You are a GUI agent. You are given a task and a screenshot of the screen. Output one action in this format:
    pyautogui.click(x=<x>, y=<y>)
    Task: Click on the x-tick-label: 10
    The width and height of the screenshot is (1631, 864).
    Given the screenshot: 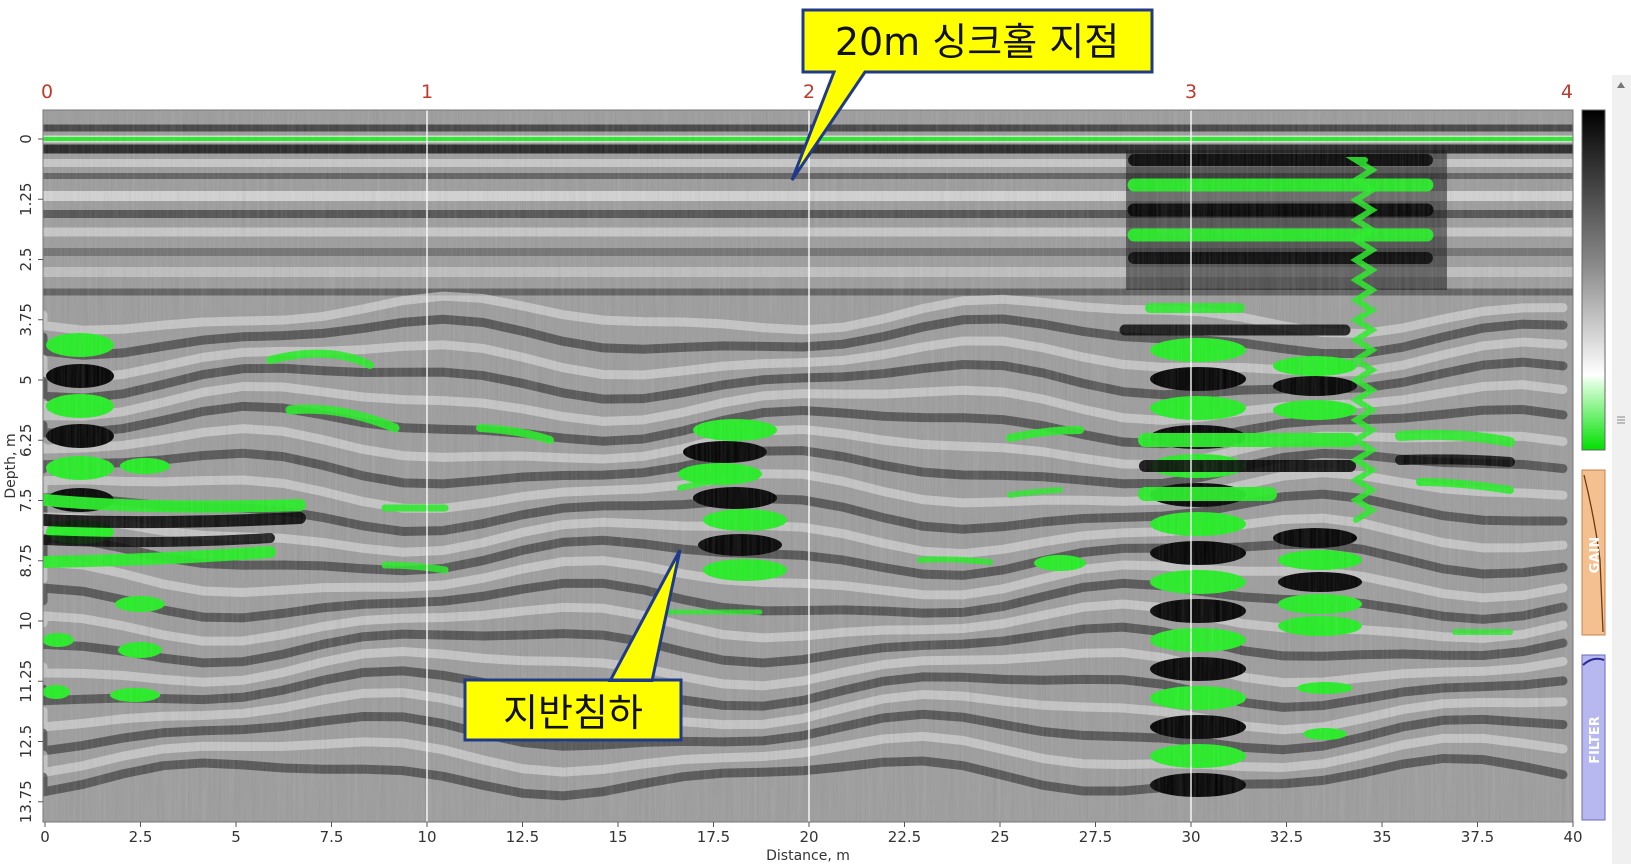 What is the action you would take?
    pyautogui.click(x=426, y=837)
    